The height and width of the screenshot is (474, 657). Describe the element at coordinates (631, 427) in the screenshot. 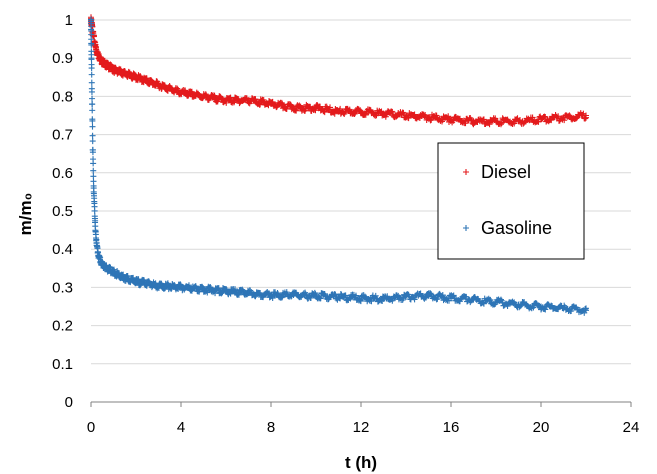

I see `x-tick-label: 24` at that location.